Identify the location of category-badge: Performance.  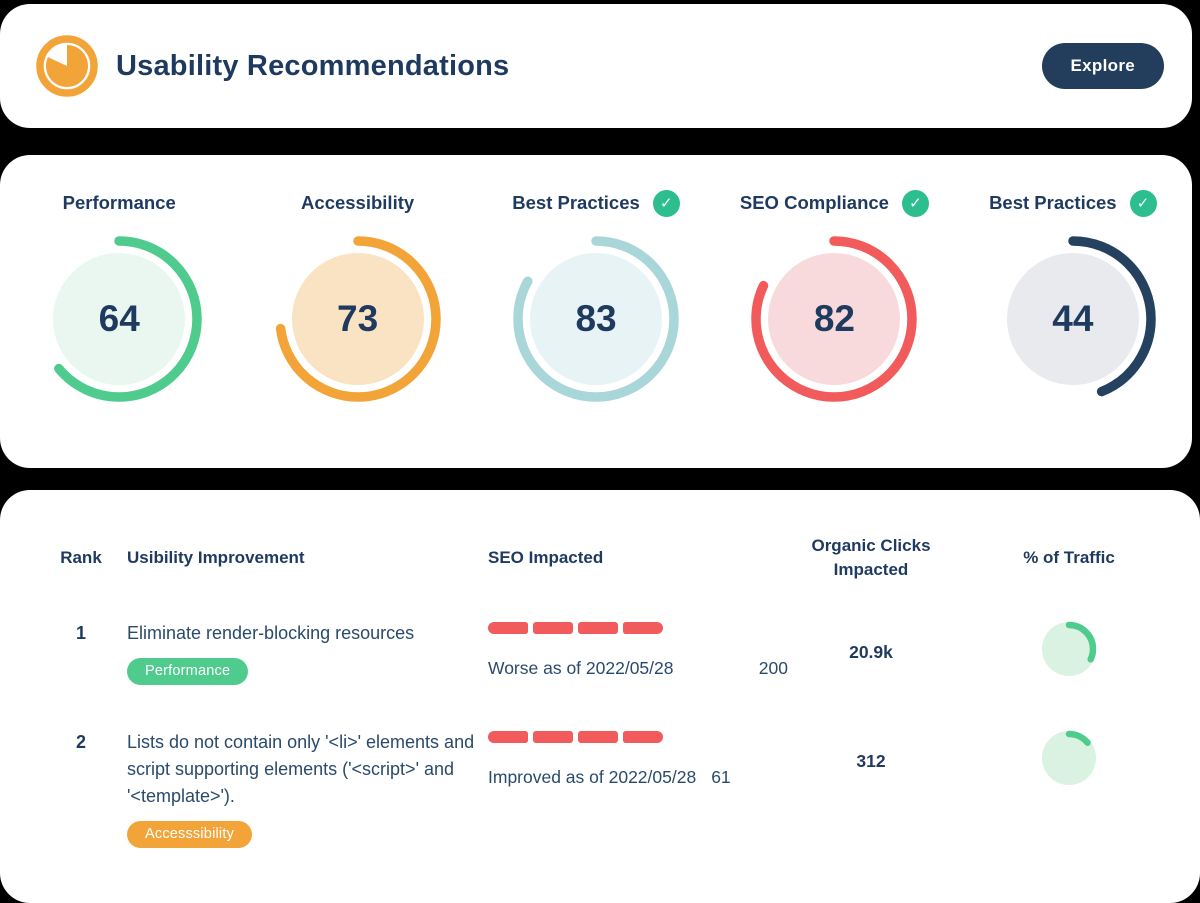
(188, 671).